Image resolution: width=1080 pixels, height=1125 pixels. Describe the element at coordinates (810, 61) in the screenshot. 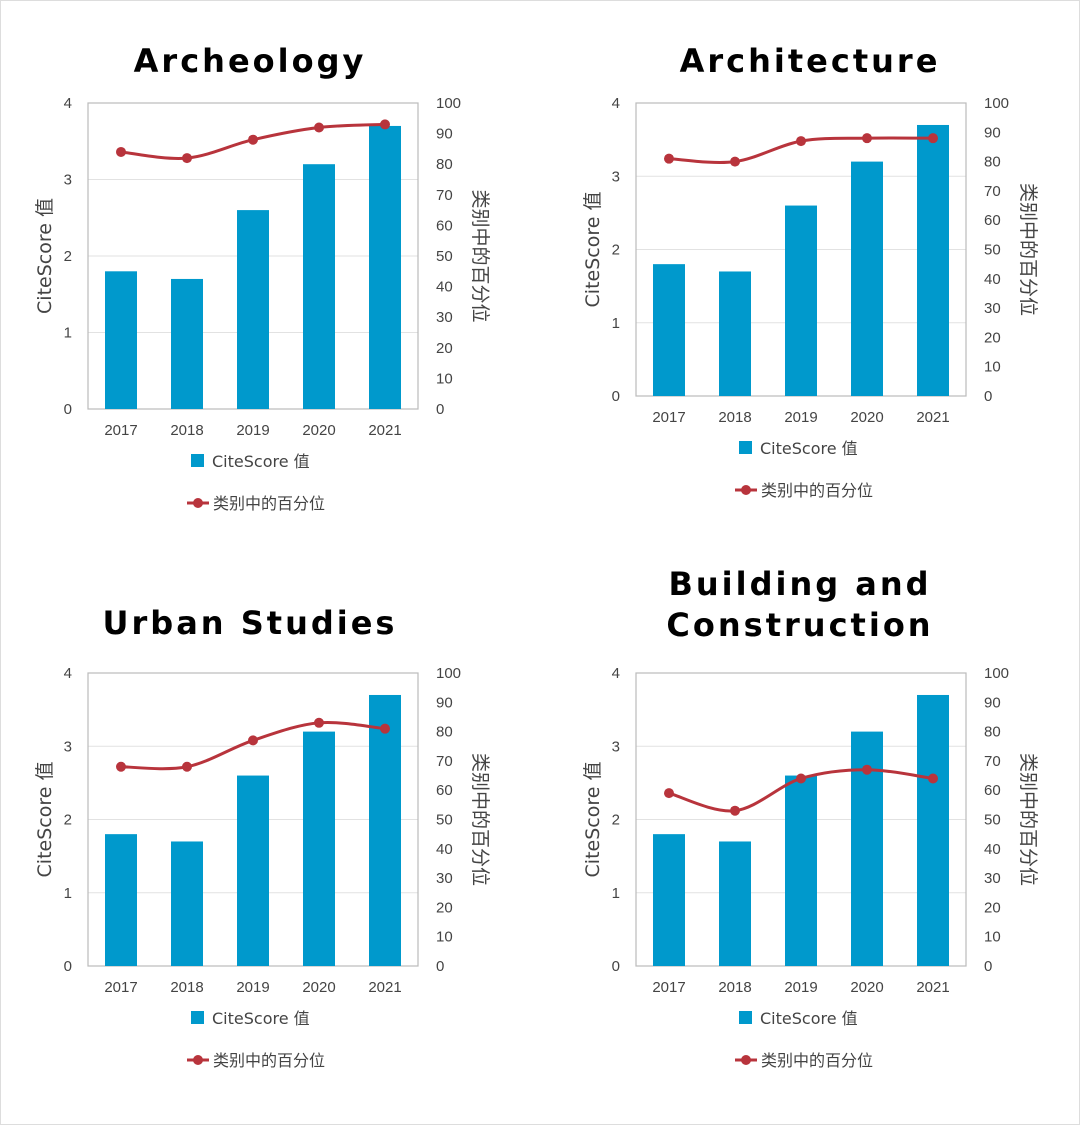

I see `chart-title: Architecture` at that location.